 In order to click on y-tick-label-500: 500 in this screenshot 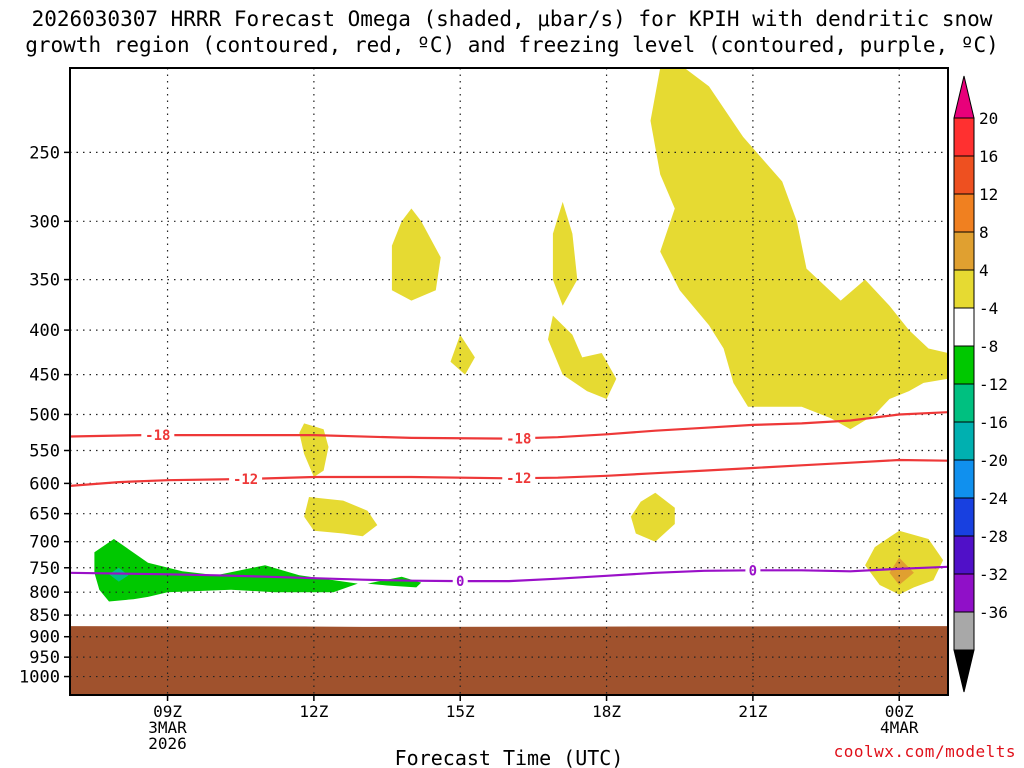, I will do `click(44, 415)`.